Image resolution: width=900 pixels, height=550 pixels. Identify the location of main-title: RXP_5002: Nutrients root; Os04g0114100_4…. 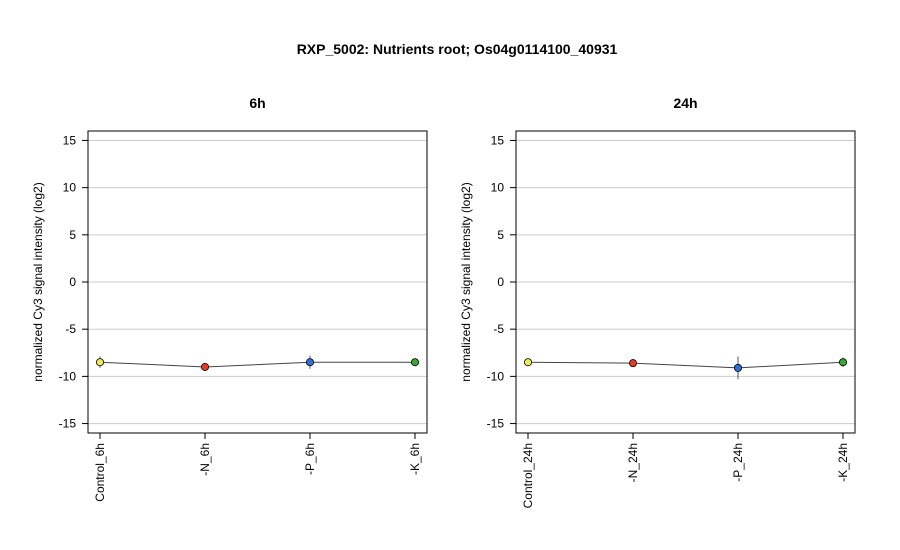
(457, 49).